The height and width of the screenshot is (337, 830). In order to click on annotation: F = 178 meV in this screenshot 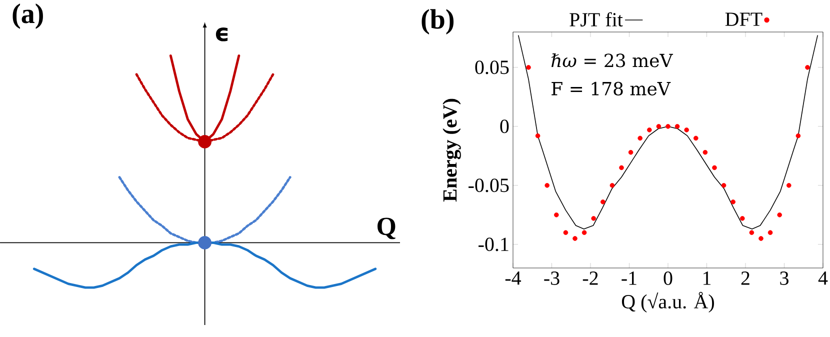, I will do `click(611, 89)`.